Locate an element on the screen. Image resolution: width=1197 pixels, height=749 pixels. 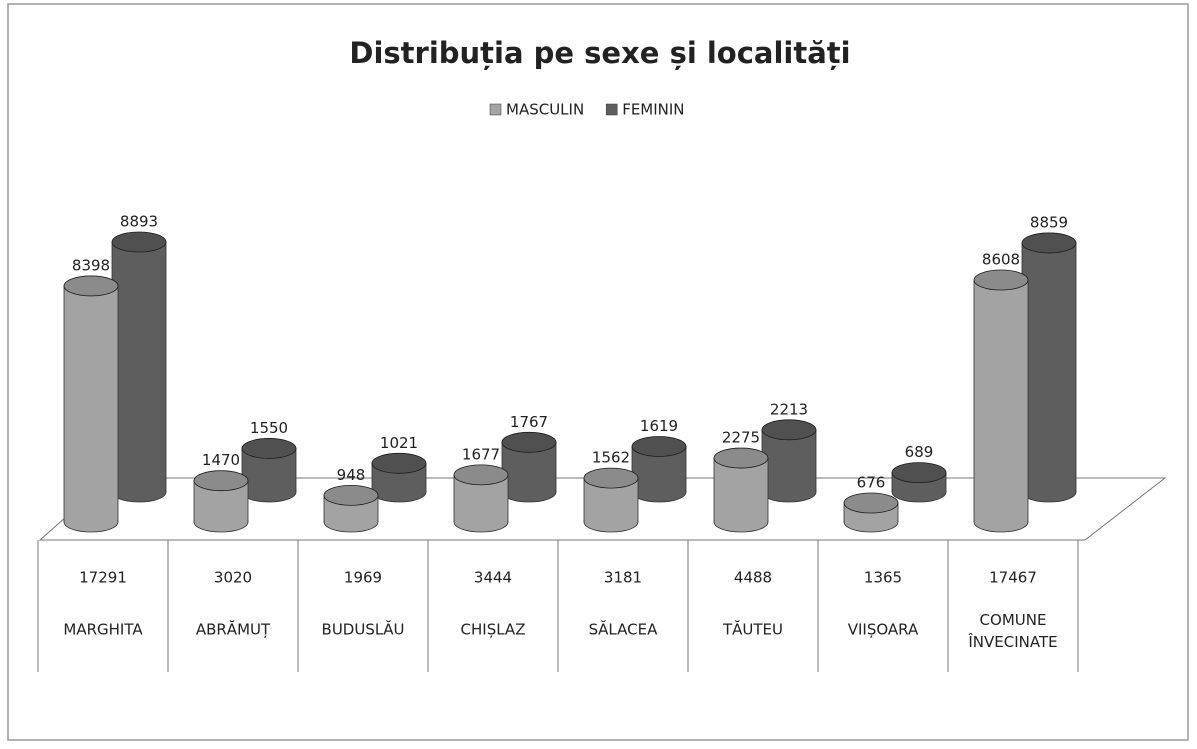
data-label: 8893 is located at coordinates (139, 222).